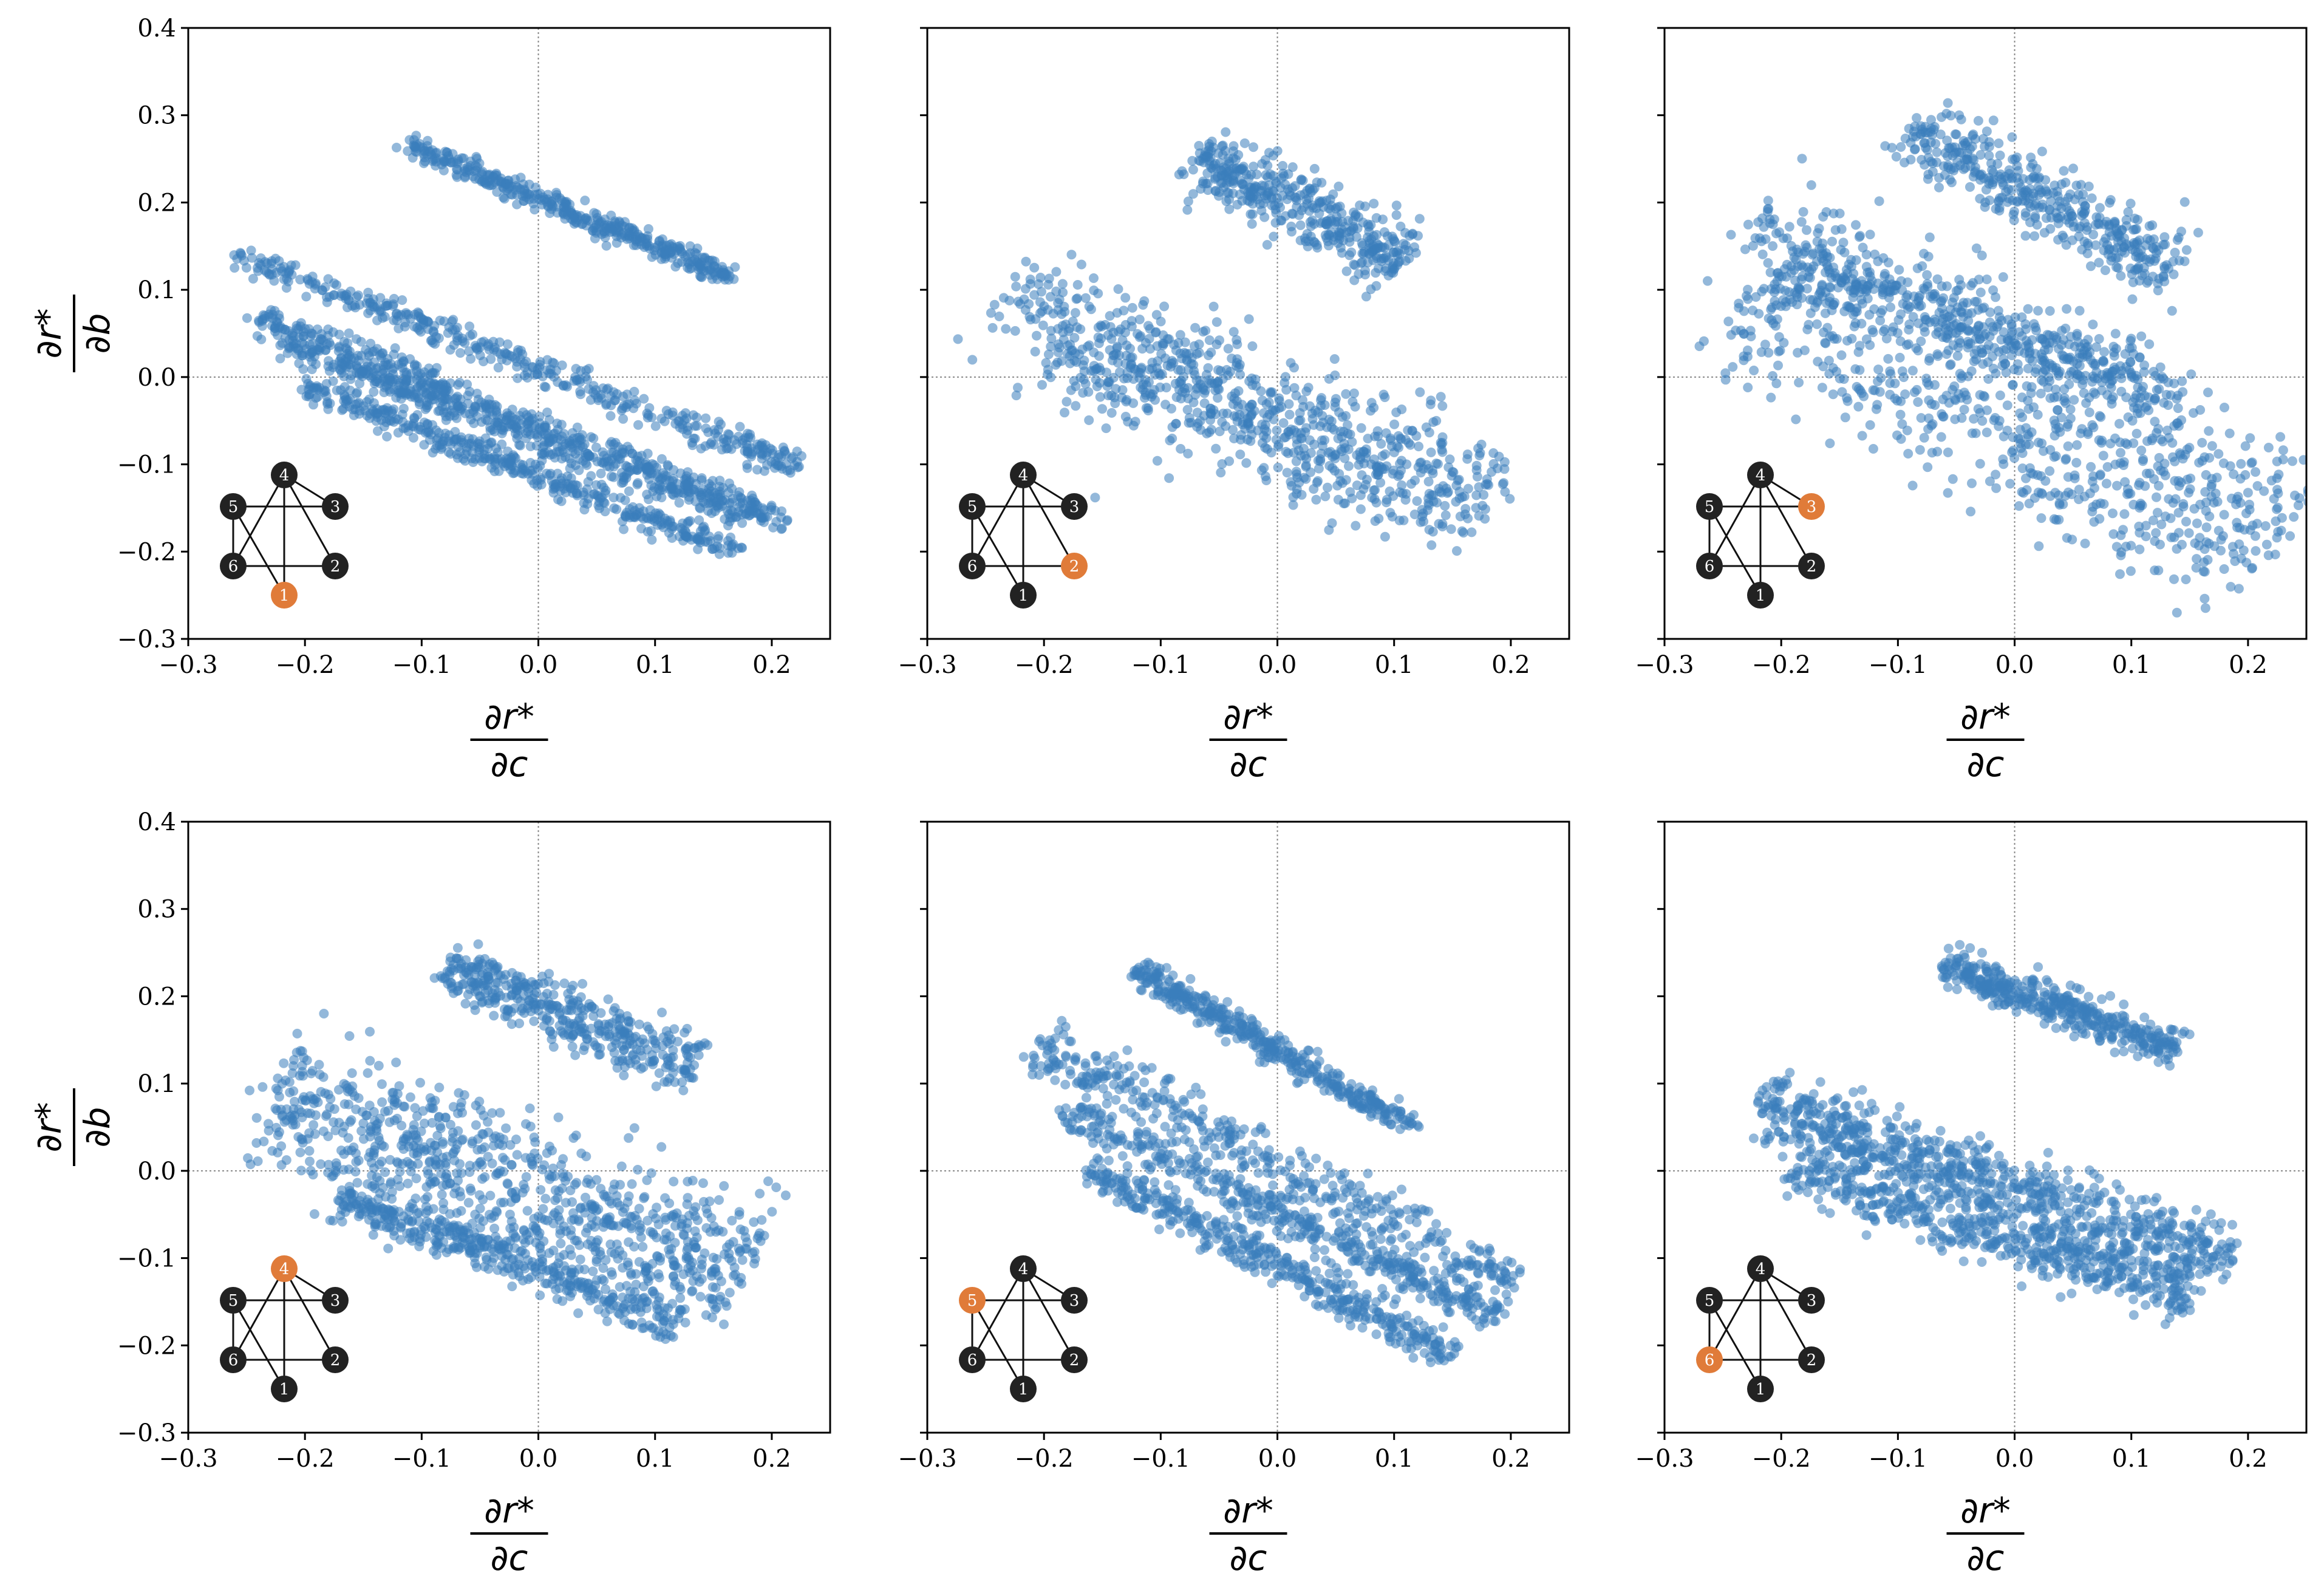  What do you see at coordinates (156, 290) in the screenshot?
I see `y-tick-label: 0.1` at bounding box center [156, 290].